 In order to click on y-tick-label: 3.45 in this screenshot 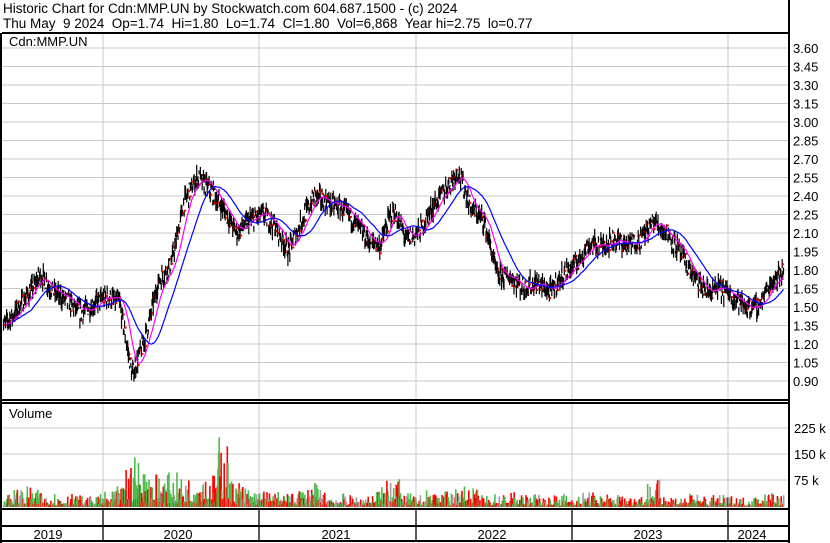, I will do `click(805, 67)`.